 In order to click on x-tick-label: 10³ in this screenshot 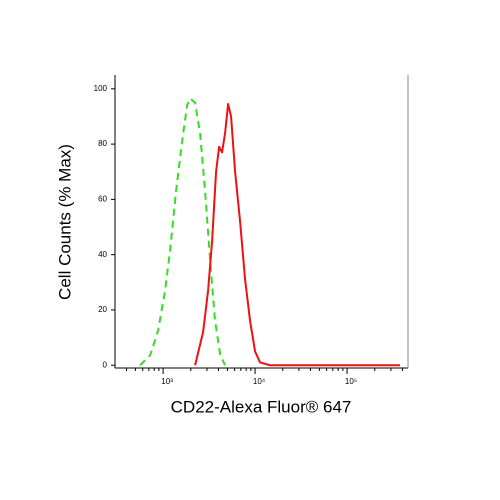, I will do `click(167, 381)`.